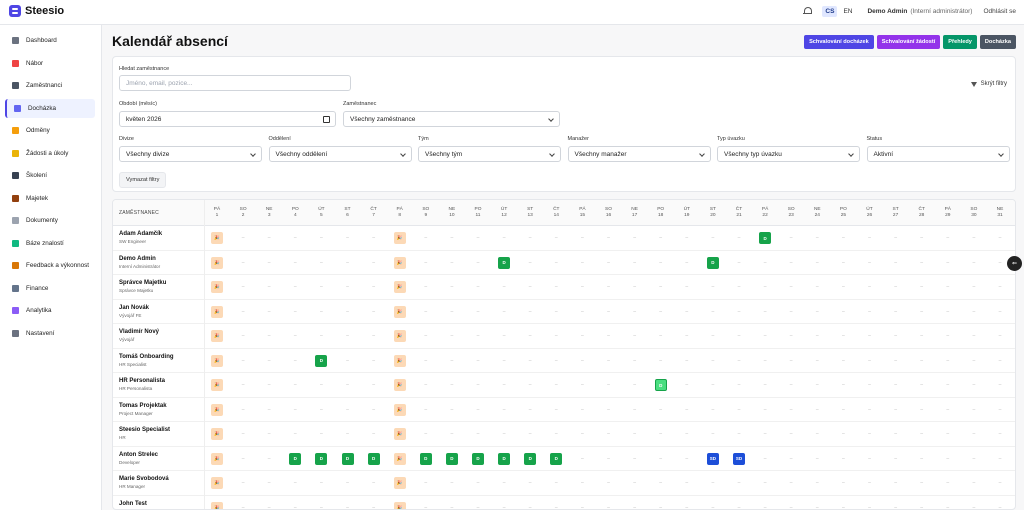 The image size is (1024, 510). What do you see at coordinates (36, 11) in the screenshot?
I see `app-logo: Steesio` at bounding box center [36, 11].